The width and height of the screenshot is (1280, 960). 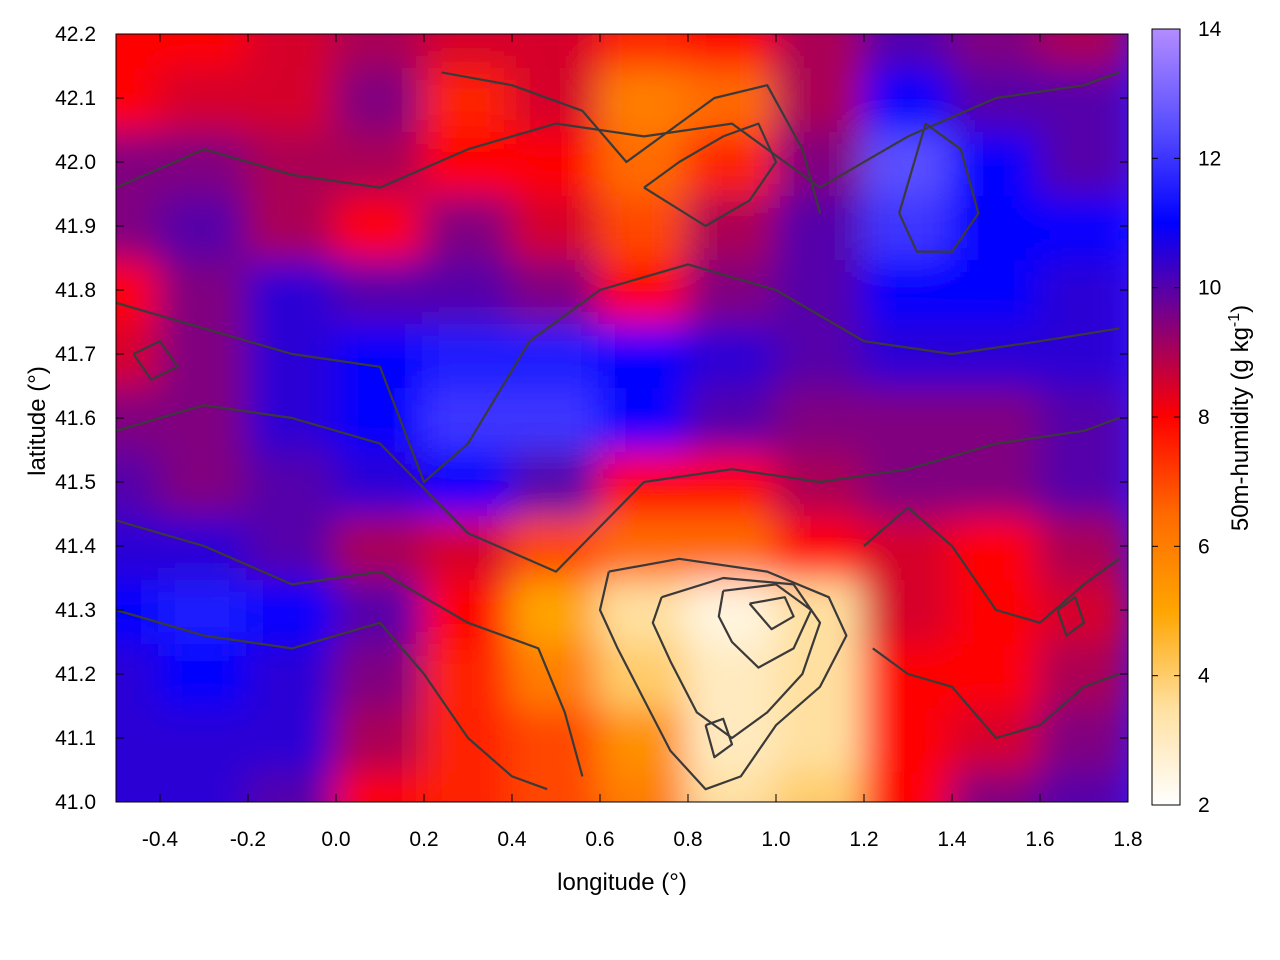 I want to click on colorbar-label: 50m-humidity (g kg-1), so click(x=1240, y=418).